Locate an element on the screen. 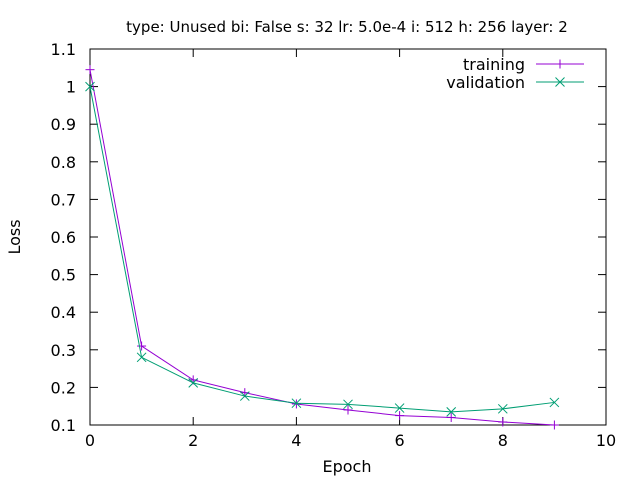 Image resolution: width=640 pixels, height=480 pixels. x-tick-label: 6 is located at coordinates (400, 440).